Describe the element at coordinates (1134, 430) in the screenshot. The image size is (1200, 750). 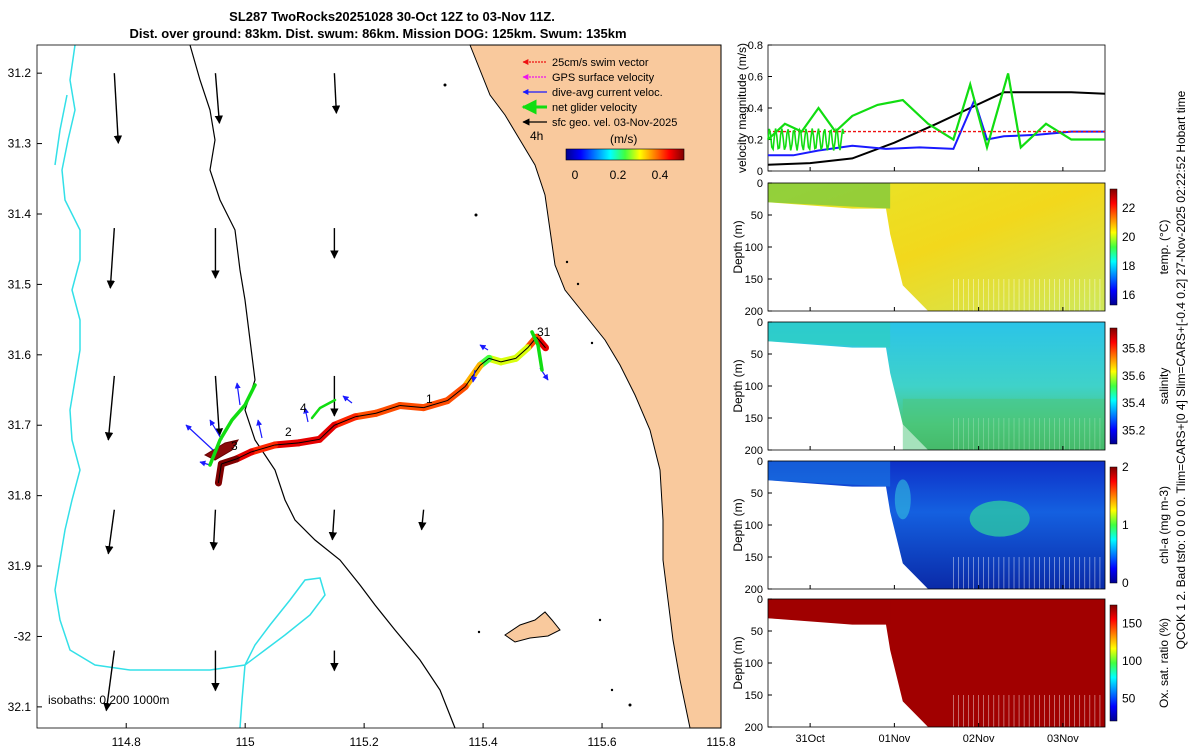
I see `section-colorbar-tick: 35.2` at that location.